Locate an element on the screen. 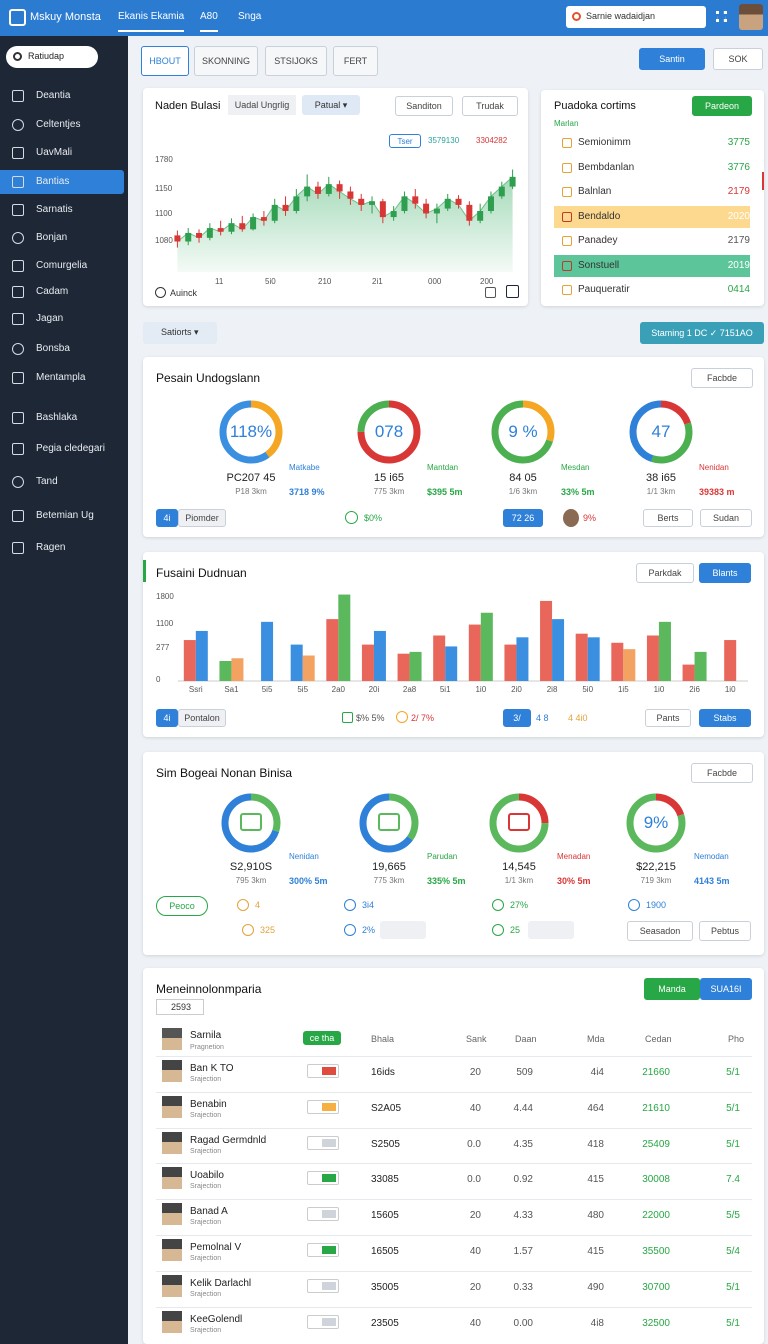 The image size is (768, 1344). menu-item: Celtentjes is located at coordinates (58, 124).